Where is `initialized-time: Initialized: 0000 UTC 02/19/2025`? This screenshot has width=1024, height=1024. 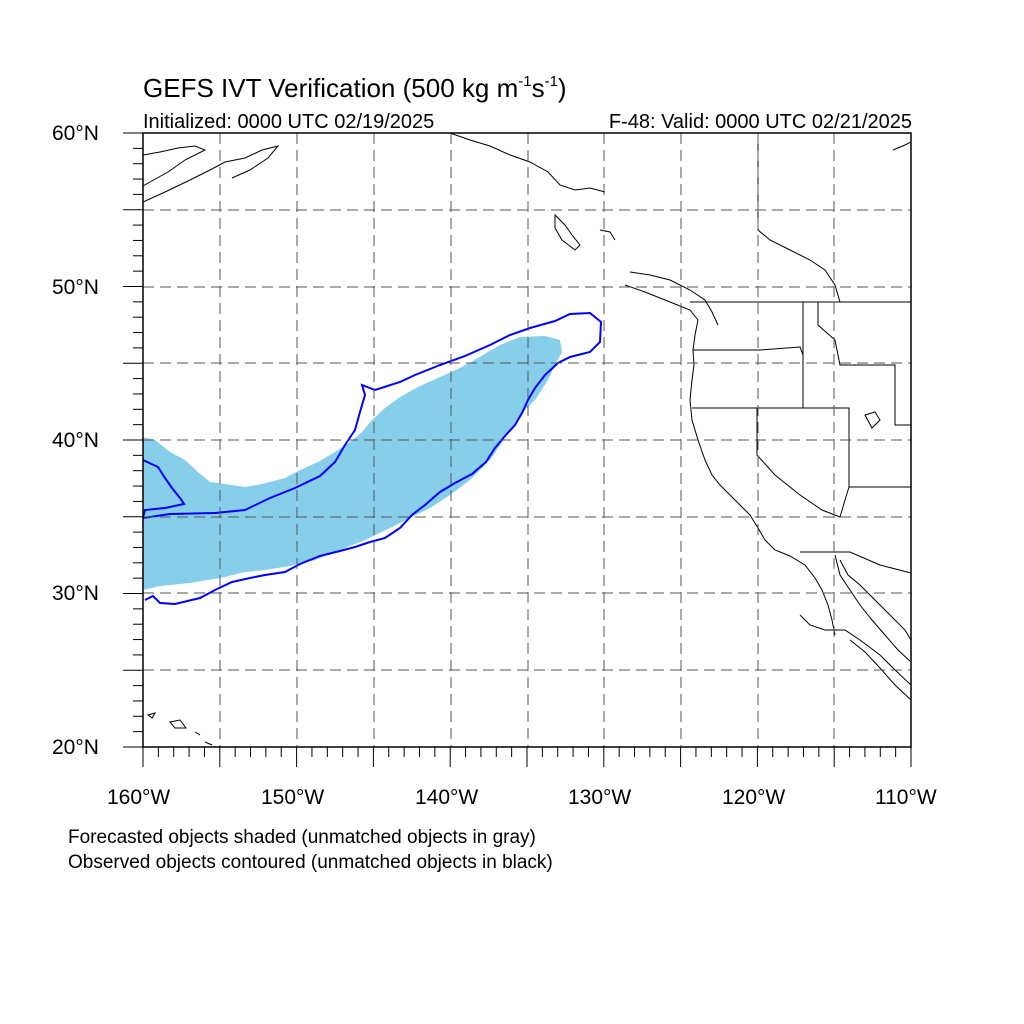
initialized-time: Initialized: 0000 UTC 02/19/2025 is located at coordinates (289, 122).